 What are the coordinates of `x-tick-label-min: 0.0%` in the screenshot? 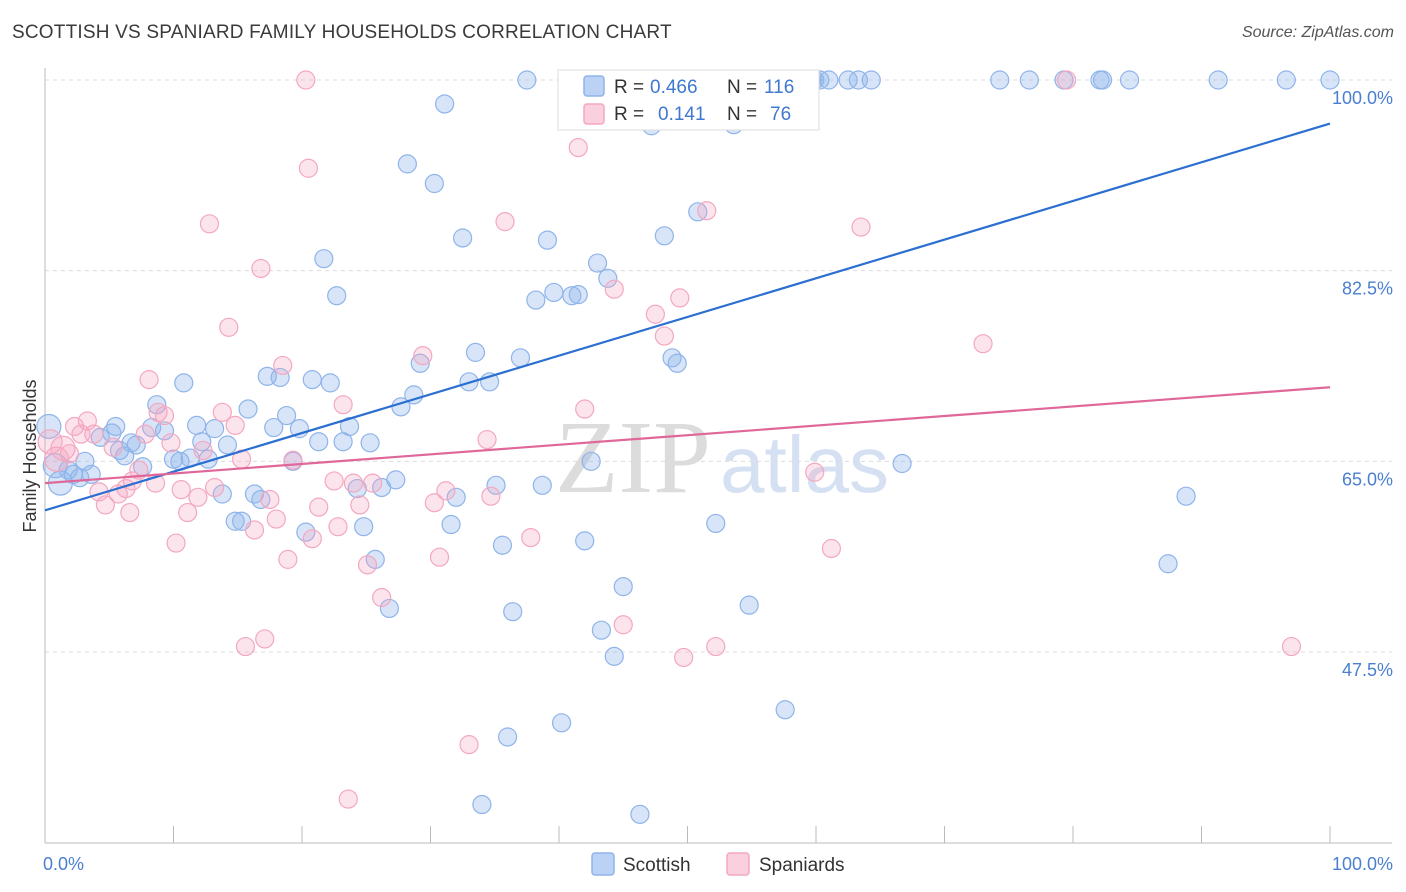 It's located at (63, 864).